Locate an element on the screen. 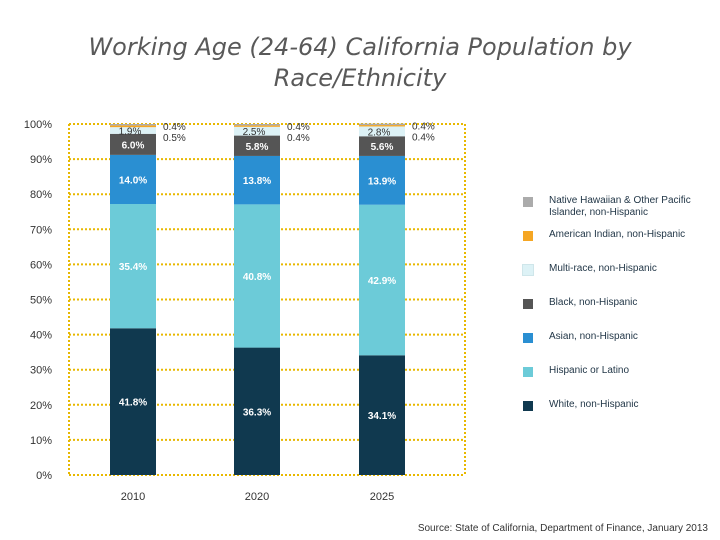 This screenshot has height=540, width=720. data-label: 1.9% is located at coordinates (130, 131).